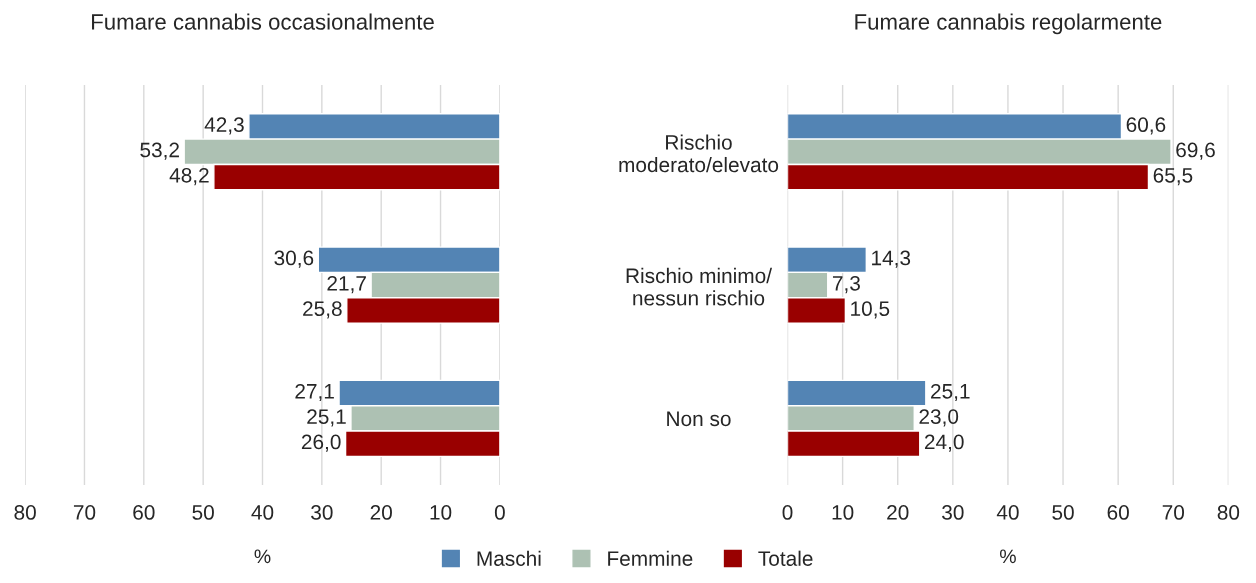 The image size is (1256, 583). Describe the element at coordinates (294, 259) in the screenshot. I see `data-label: 30,6` at that location.